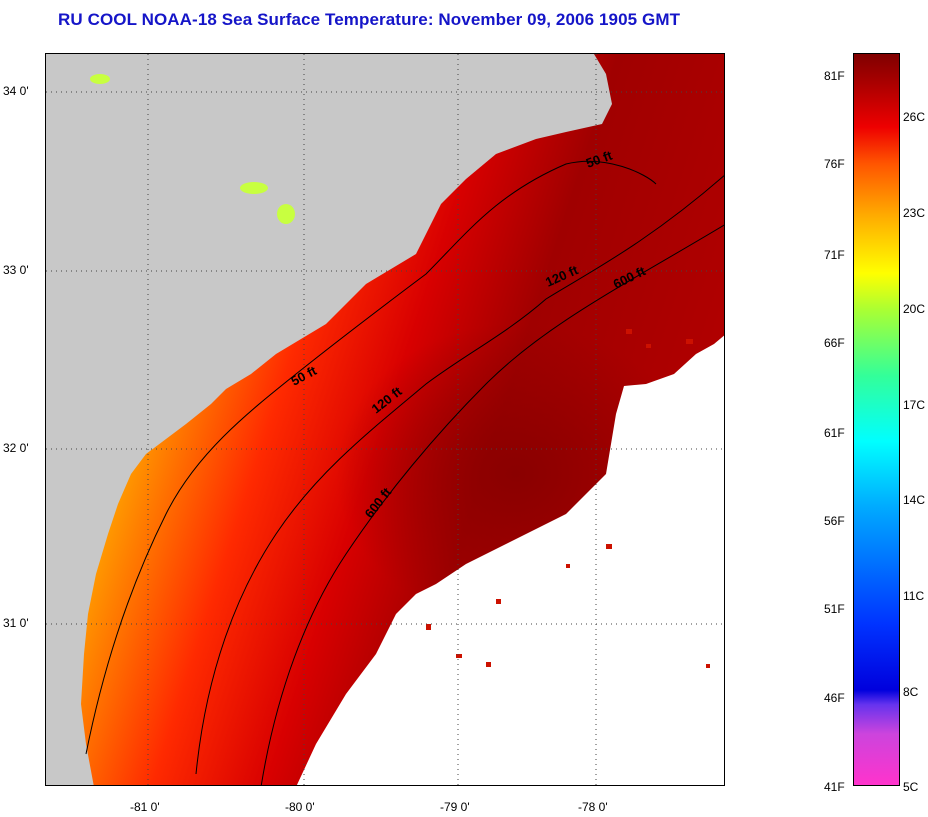  I want to click on colorbar-c-17: 17C, so click(914, 405).